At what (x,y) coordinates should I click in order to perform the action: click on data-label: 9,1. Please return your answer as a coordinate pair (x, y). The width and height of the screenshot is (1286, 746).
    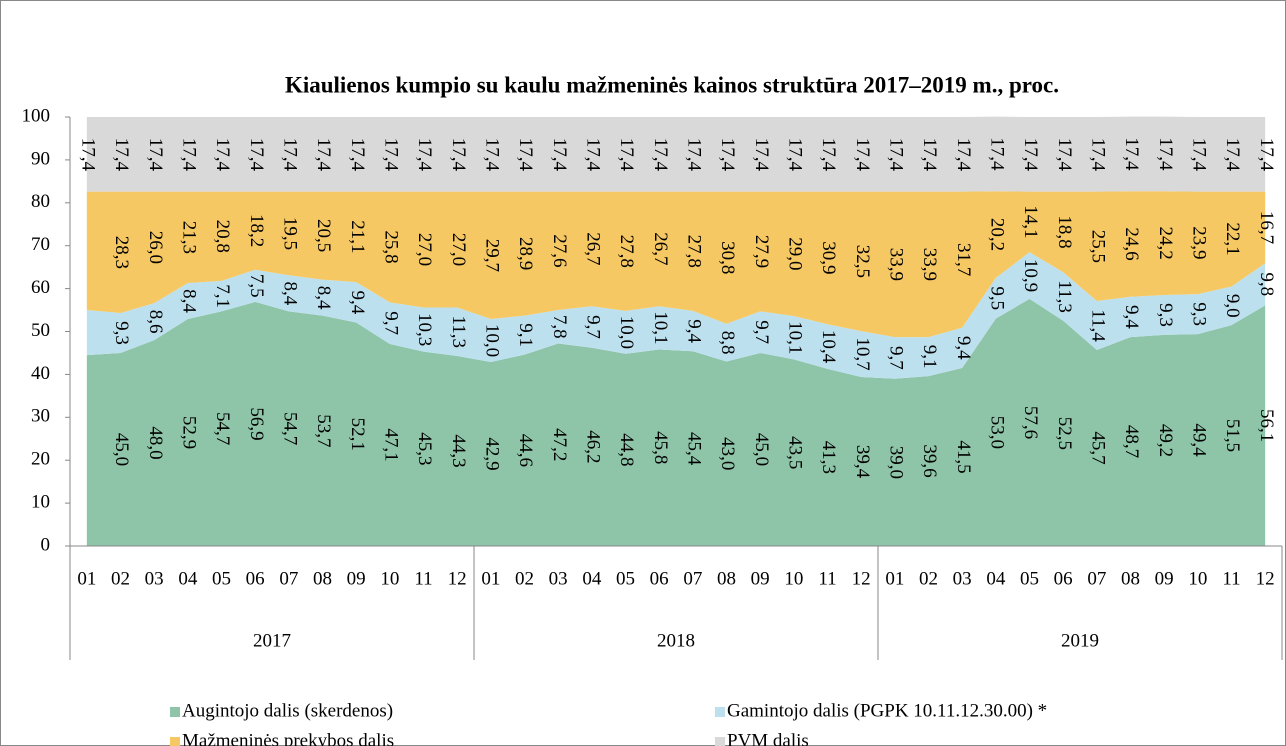
    Looking at the image, I should click on (525, 335).